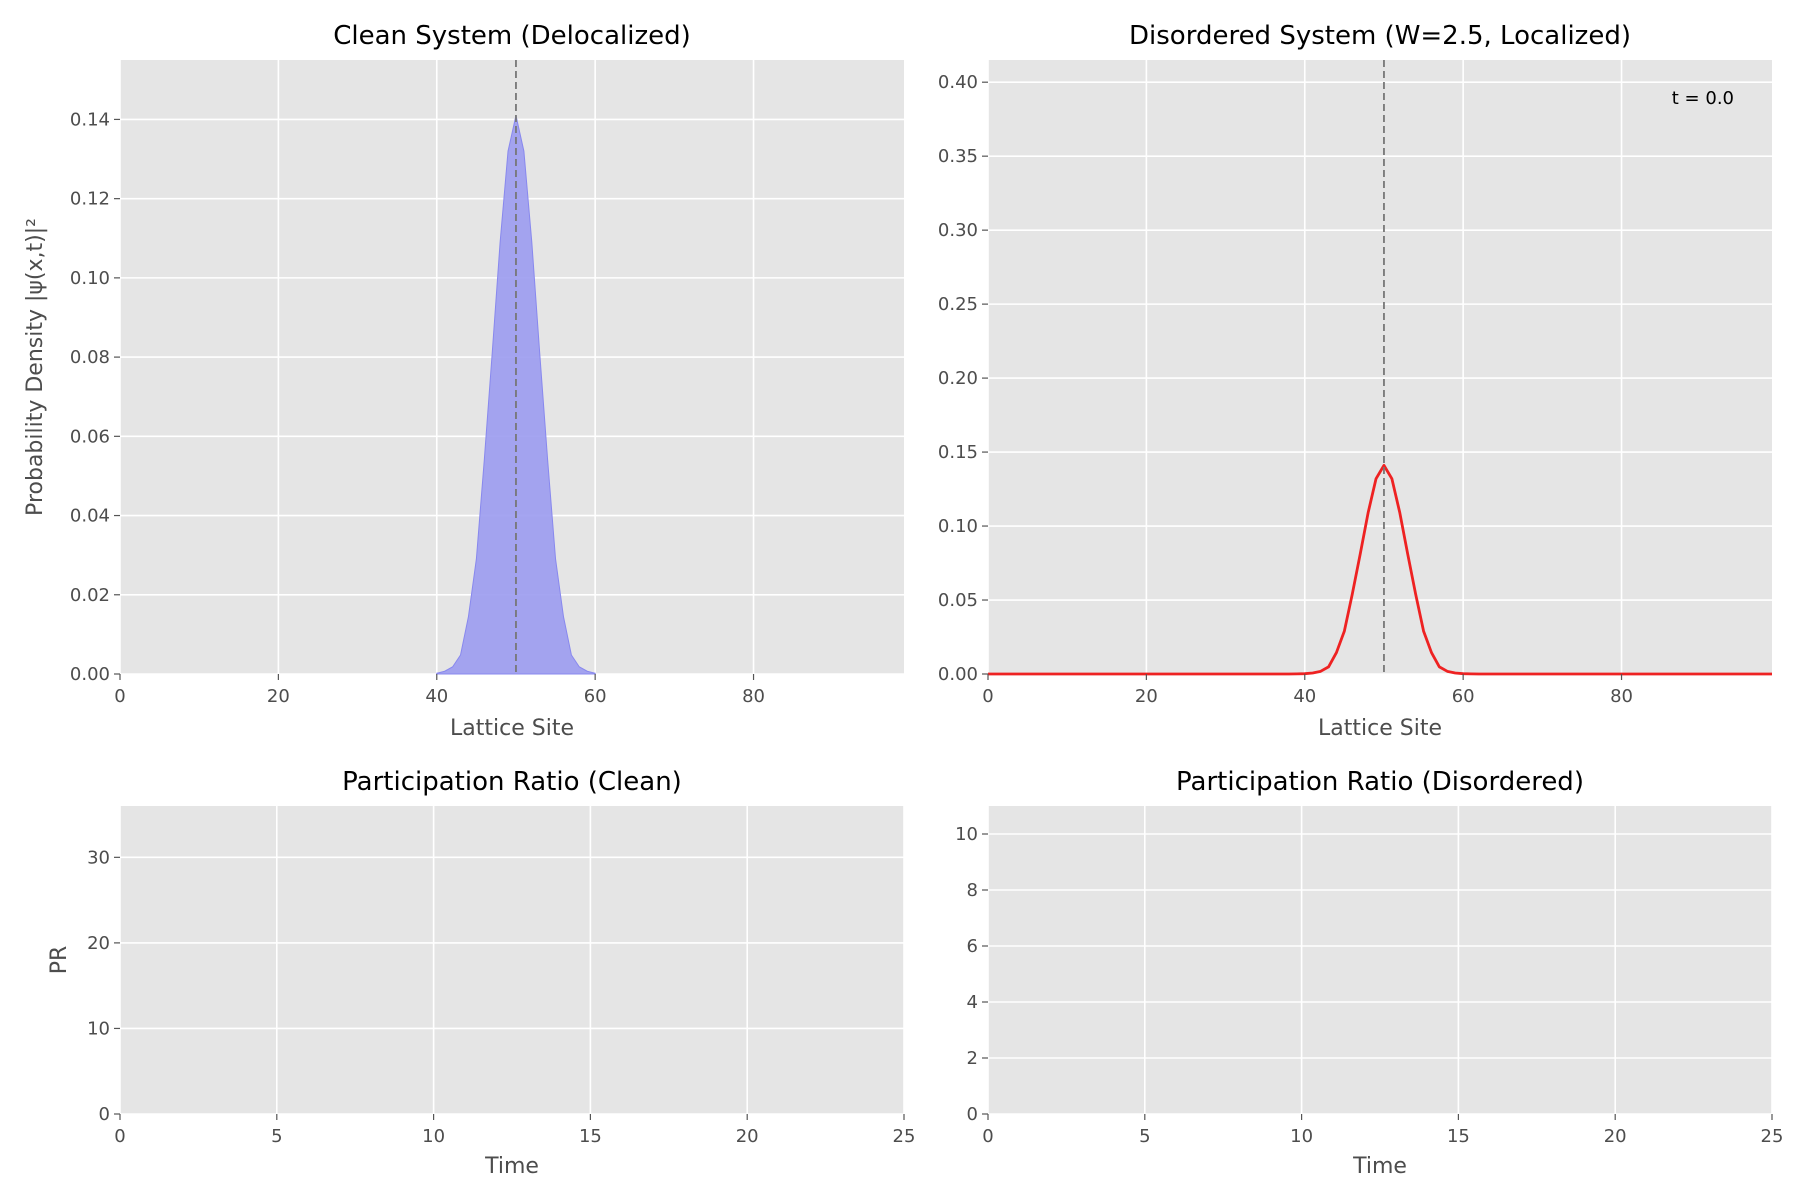 The image size is (1800, 1200). I want to click on y-ticks: 0 10 20 30, so click(103, 986).